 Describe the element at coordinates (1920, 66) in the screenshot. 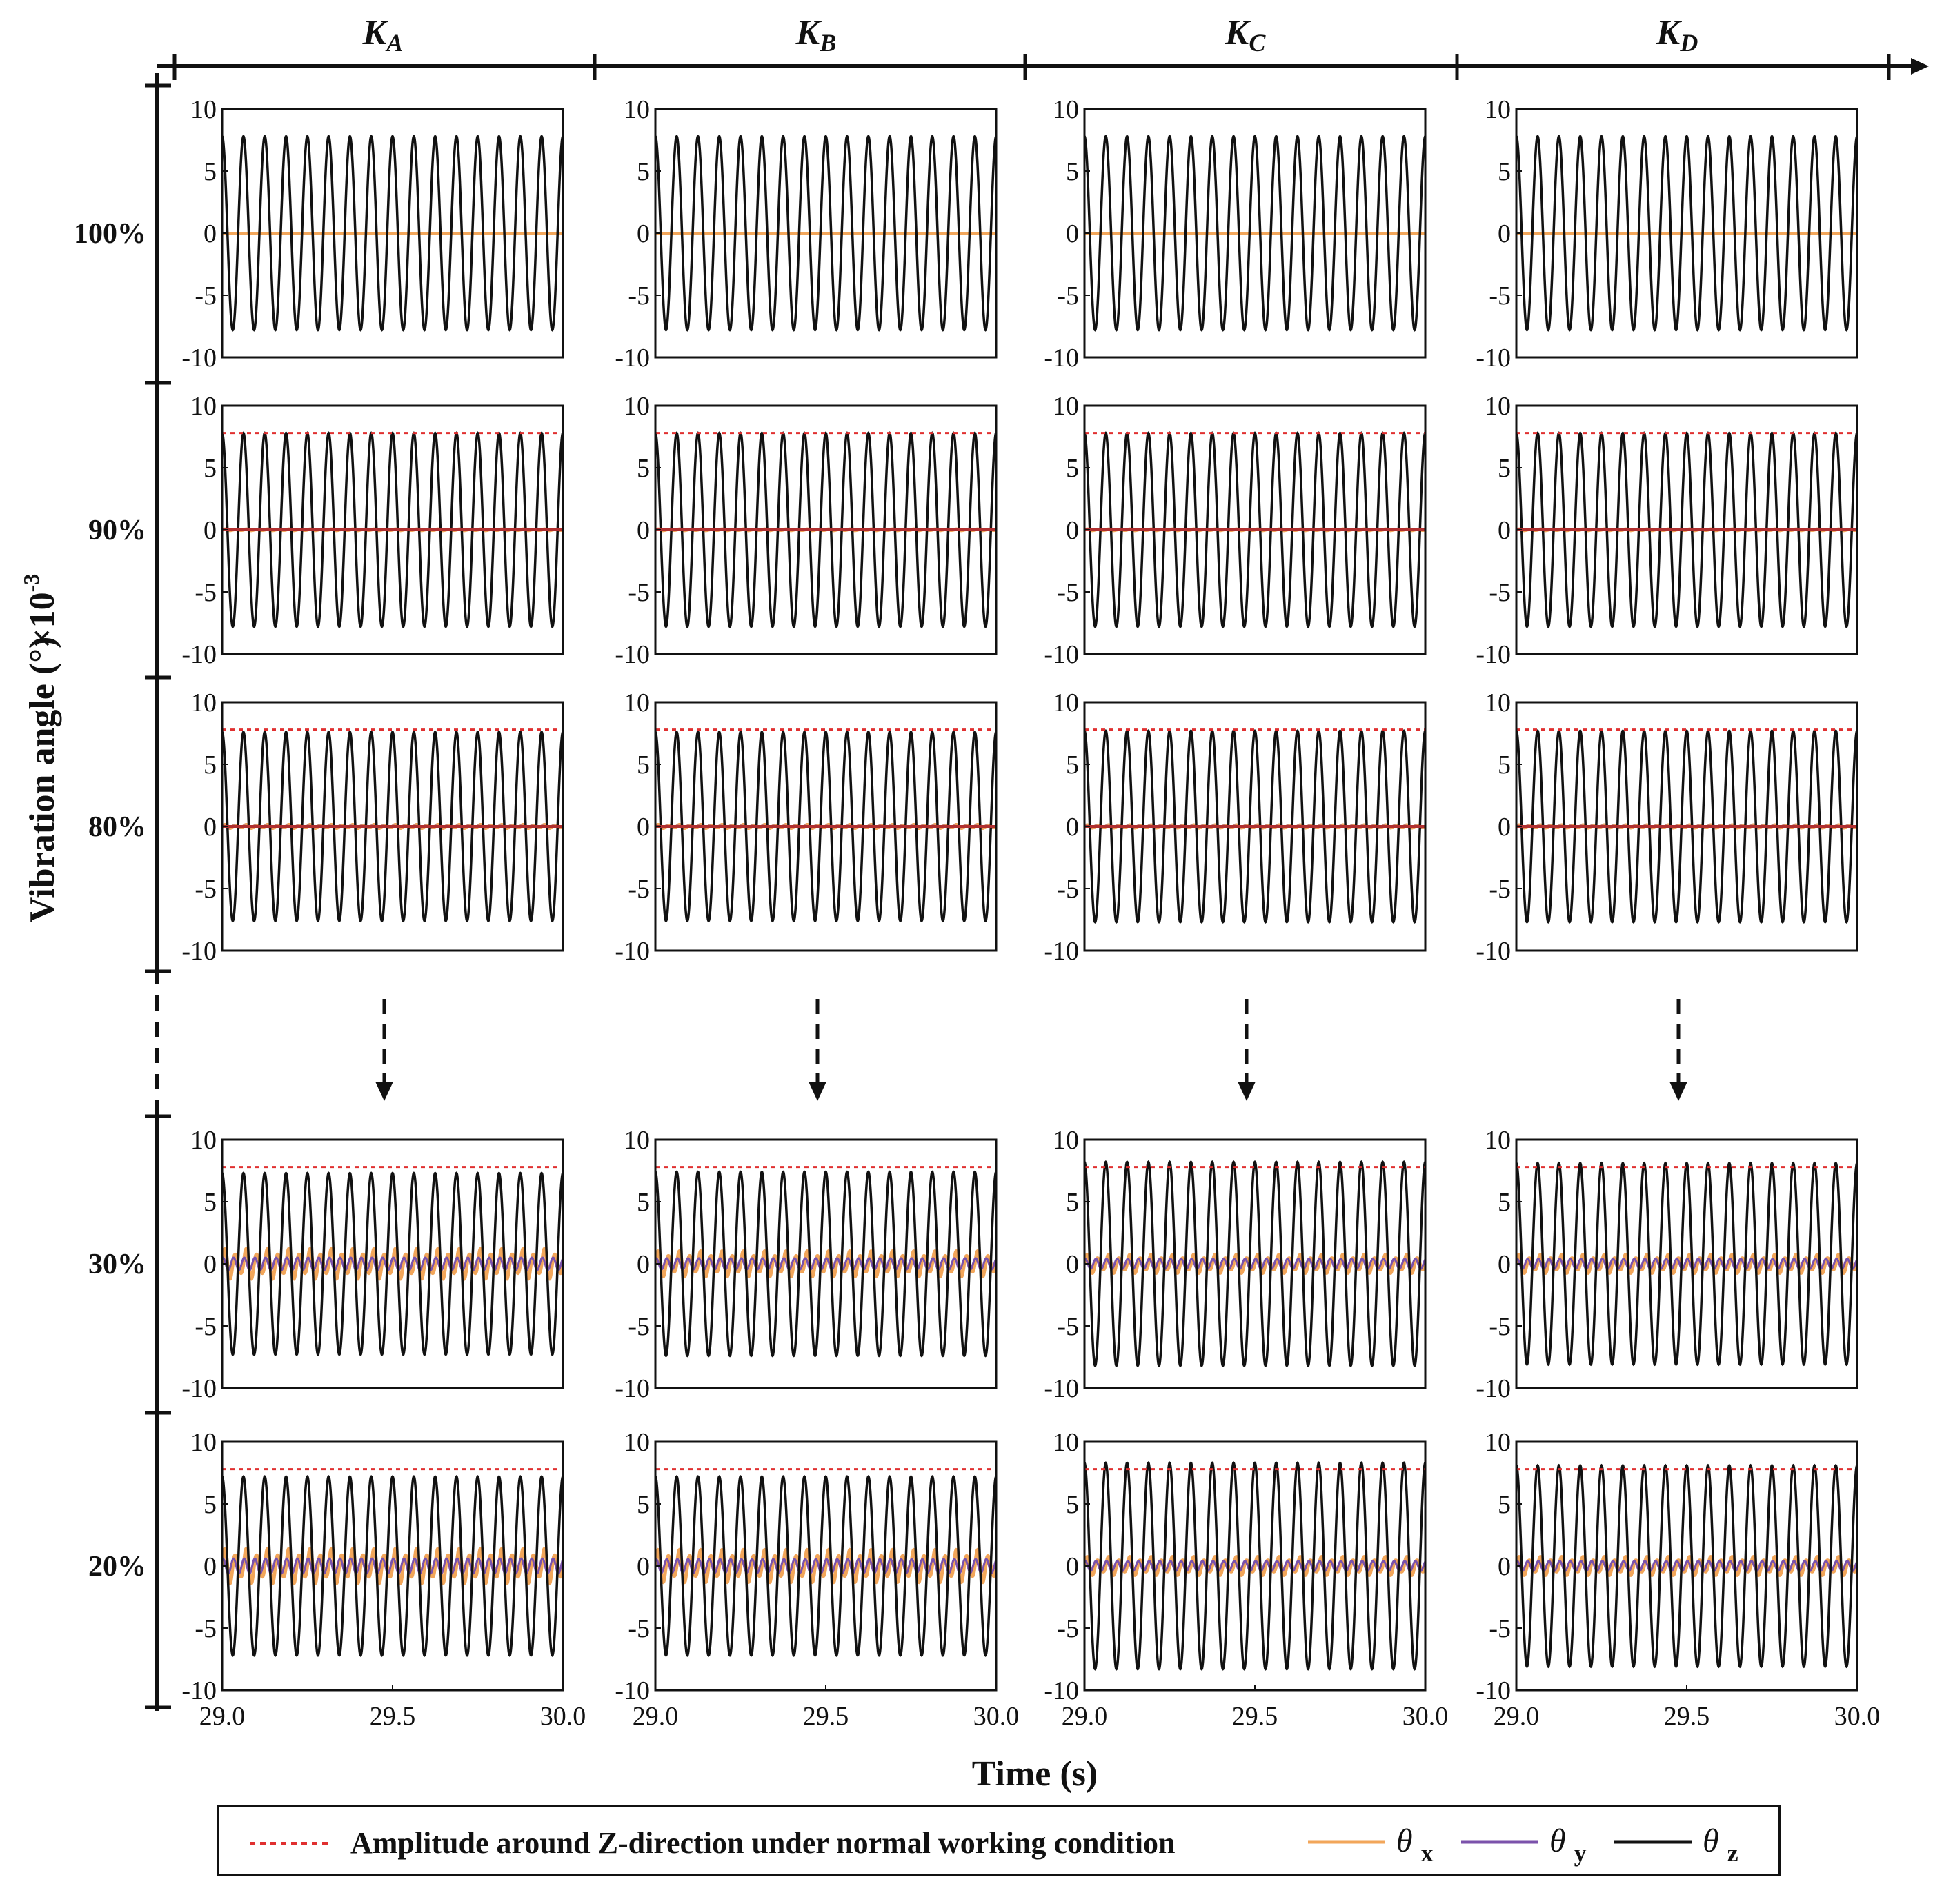

I see `top-frame-arrowhead` at that location.